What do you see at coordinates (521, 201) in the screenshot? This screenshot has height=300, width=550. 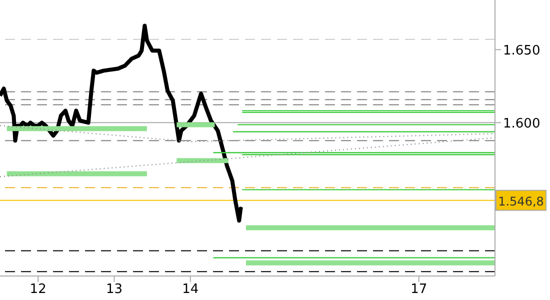 I see `ref-line-label: 1.546,8` at bounding box center [521, 201].